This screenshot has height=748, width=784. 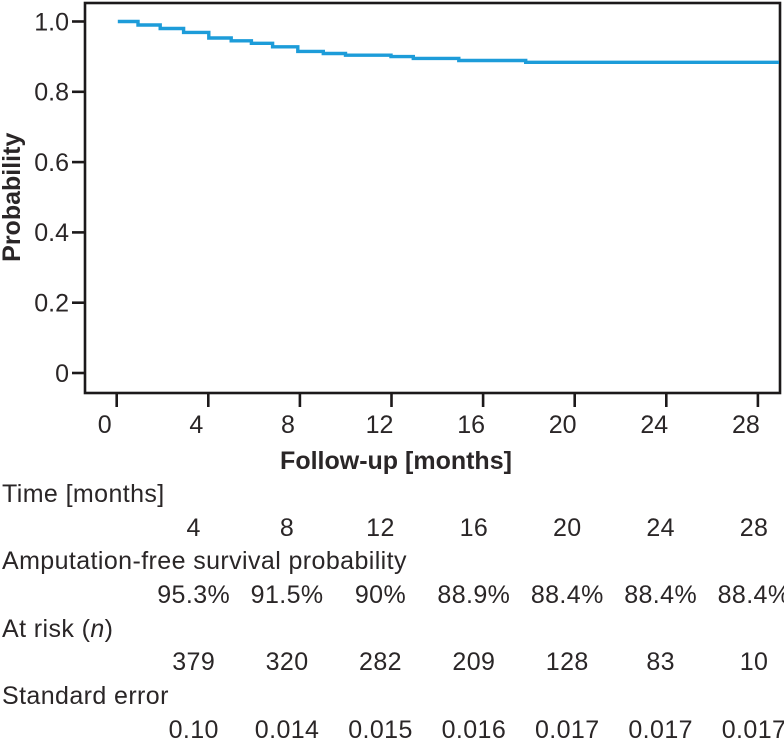 I want to click on std-error-value: 0.10, so click(x=193, y=729).